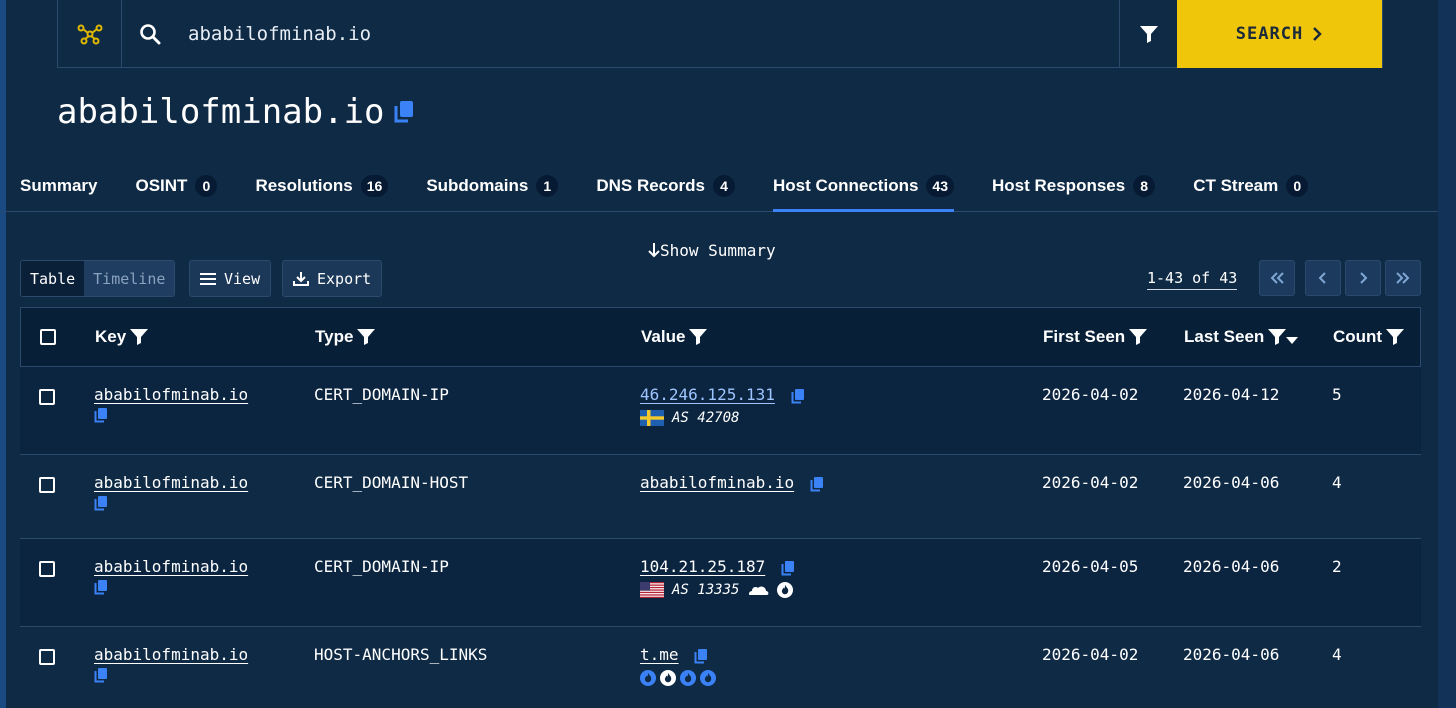  Describe the element at coordinates (547, 186) in the screenshot. I see `tab-count-badge: 1` at that location.